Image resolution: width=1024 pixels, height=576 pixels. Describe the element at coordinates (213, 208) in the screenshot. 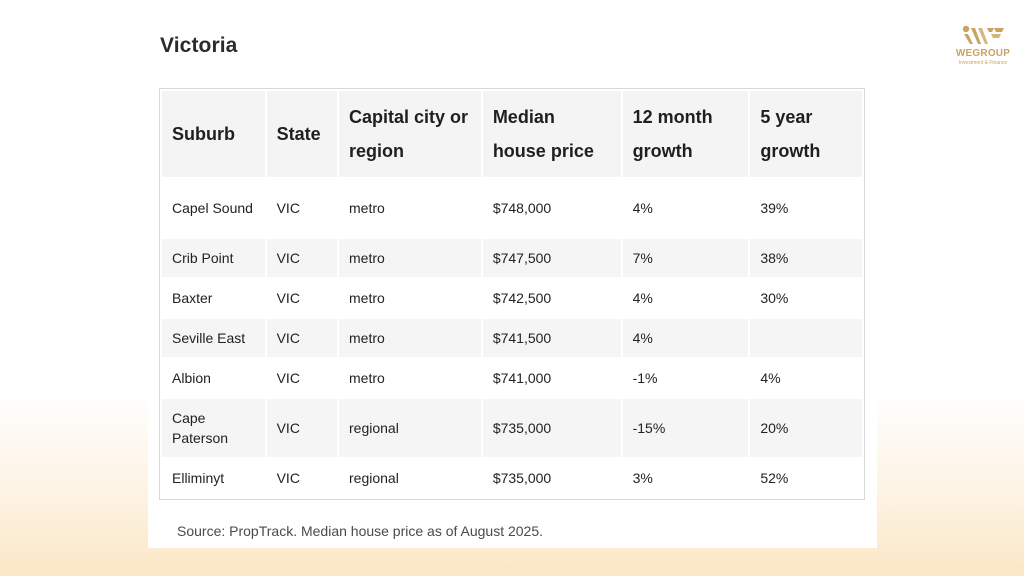

I see `cell-suburb: Capel Sound` at that location.